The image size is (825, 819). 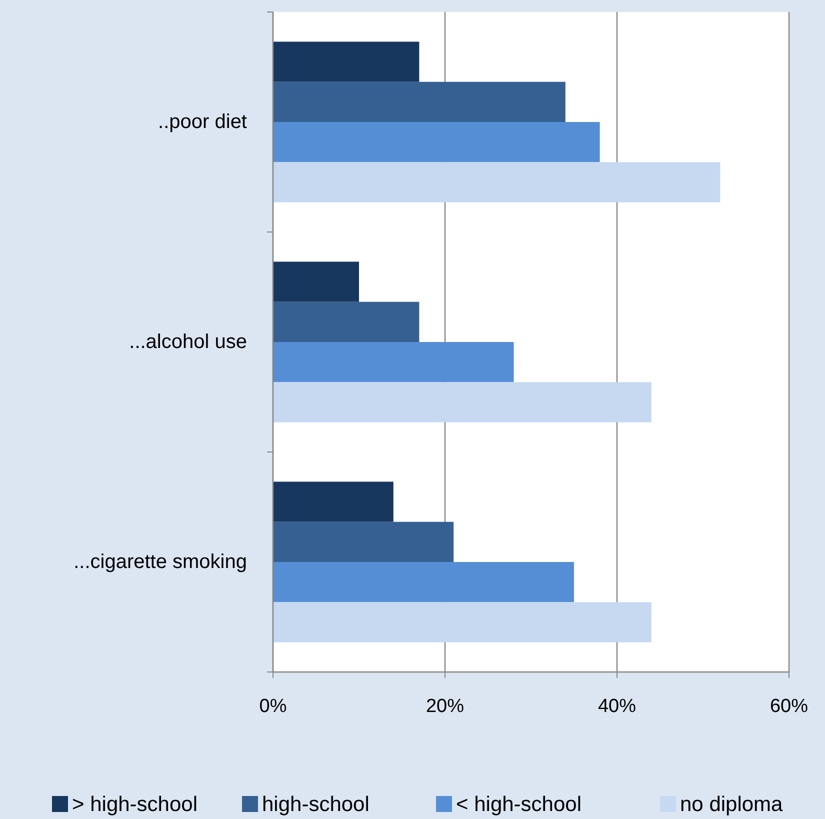 I want to click on legend-label: no diploma, so click(x=732, y=804).